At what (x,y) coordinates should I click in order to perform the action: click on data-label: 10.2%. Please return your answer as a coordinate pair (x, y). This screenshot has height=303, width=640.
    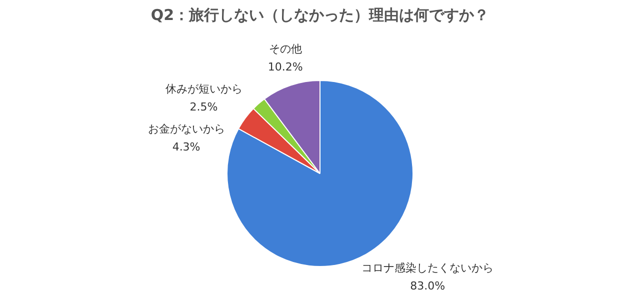
    Looking at the image, I should click on (285, 67).